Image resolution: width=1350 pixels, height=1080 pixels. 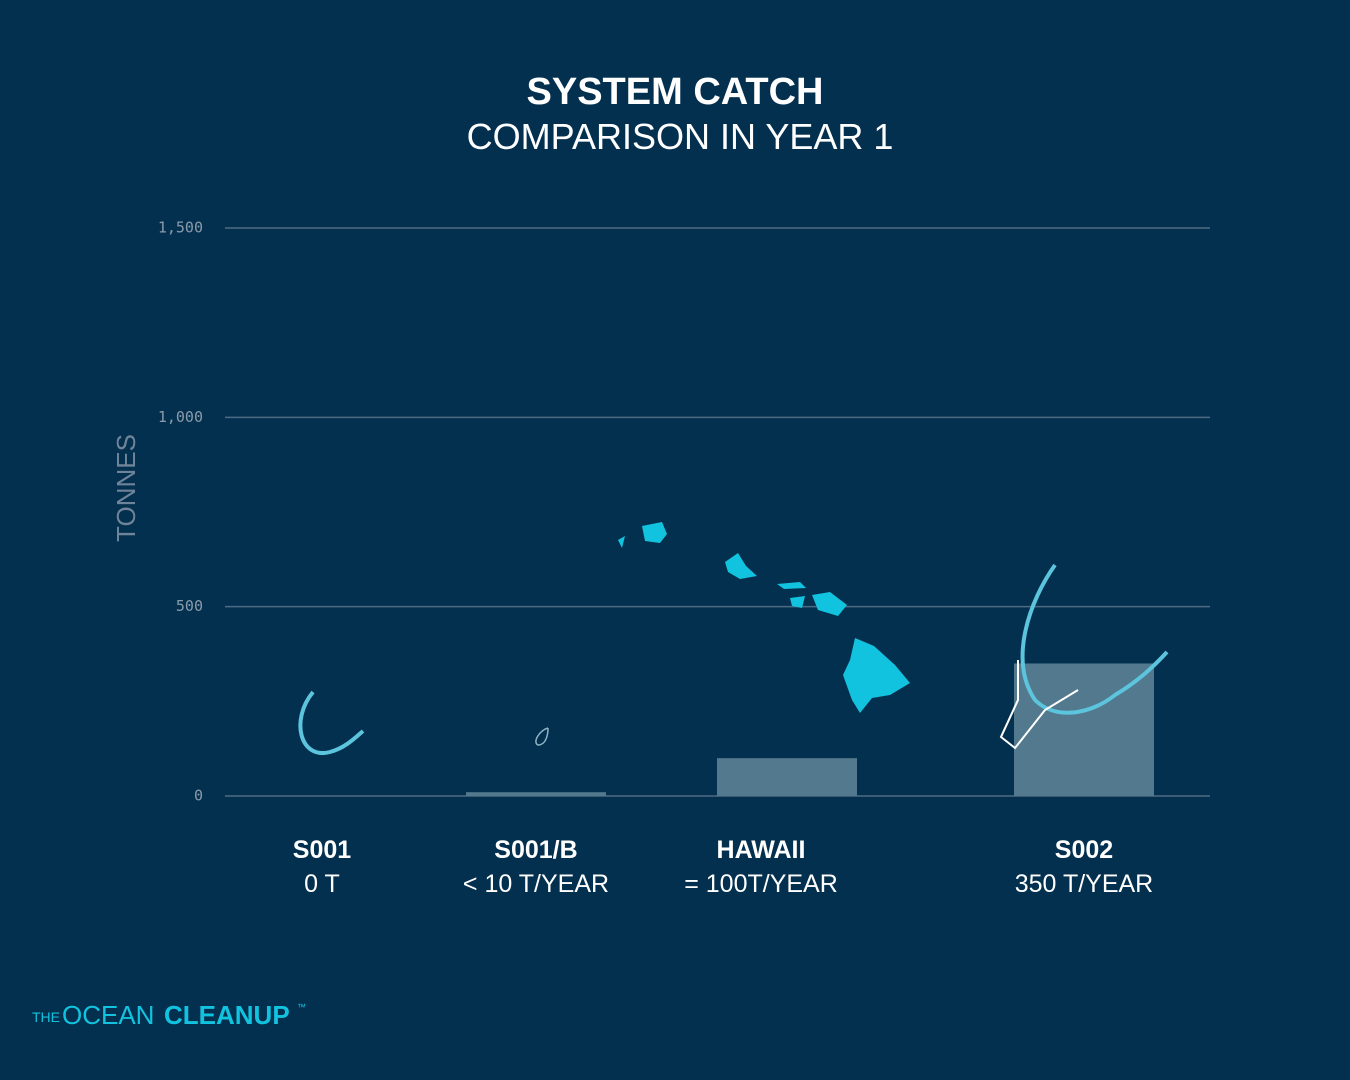 What do you see at coordinates (180, 417) in the screenshot?
I see `y-tick-label: 1,000` at bounding box center [180, 417].